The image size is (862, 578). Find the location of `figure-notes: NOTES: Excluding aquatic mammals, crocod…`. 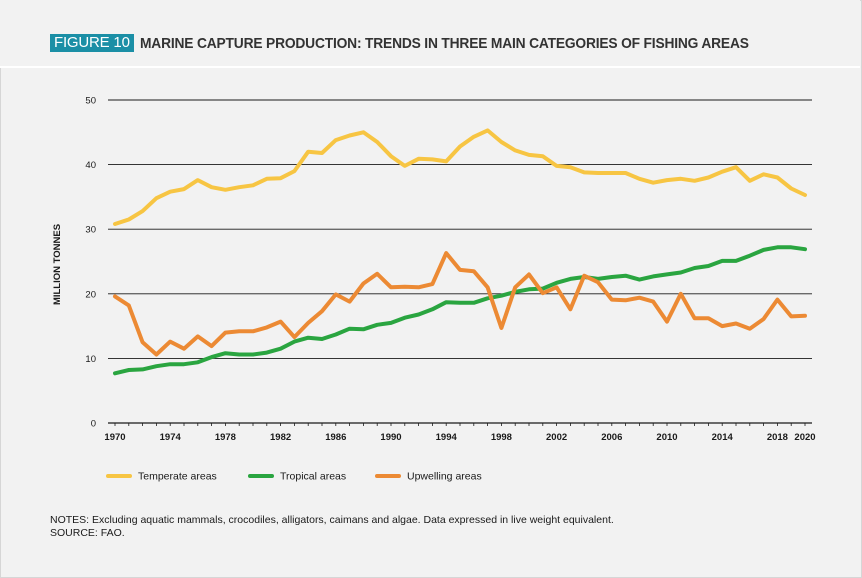

figure-notes: NOTES: Excluding aquatic mammals, crocod… is located at coordinates (332, 527).